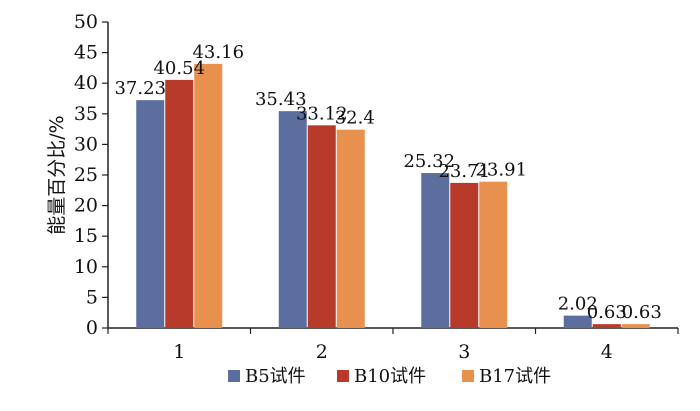  What do you see at coordinates (607, 352) in the screenshot?
I see `x-tick-label: 4` at bounding box center [607, 352].